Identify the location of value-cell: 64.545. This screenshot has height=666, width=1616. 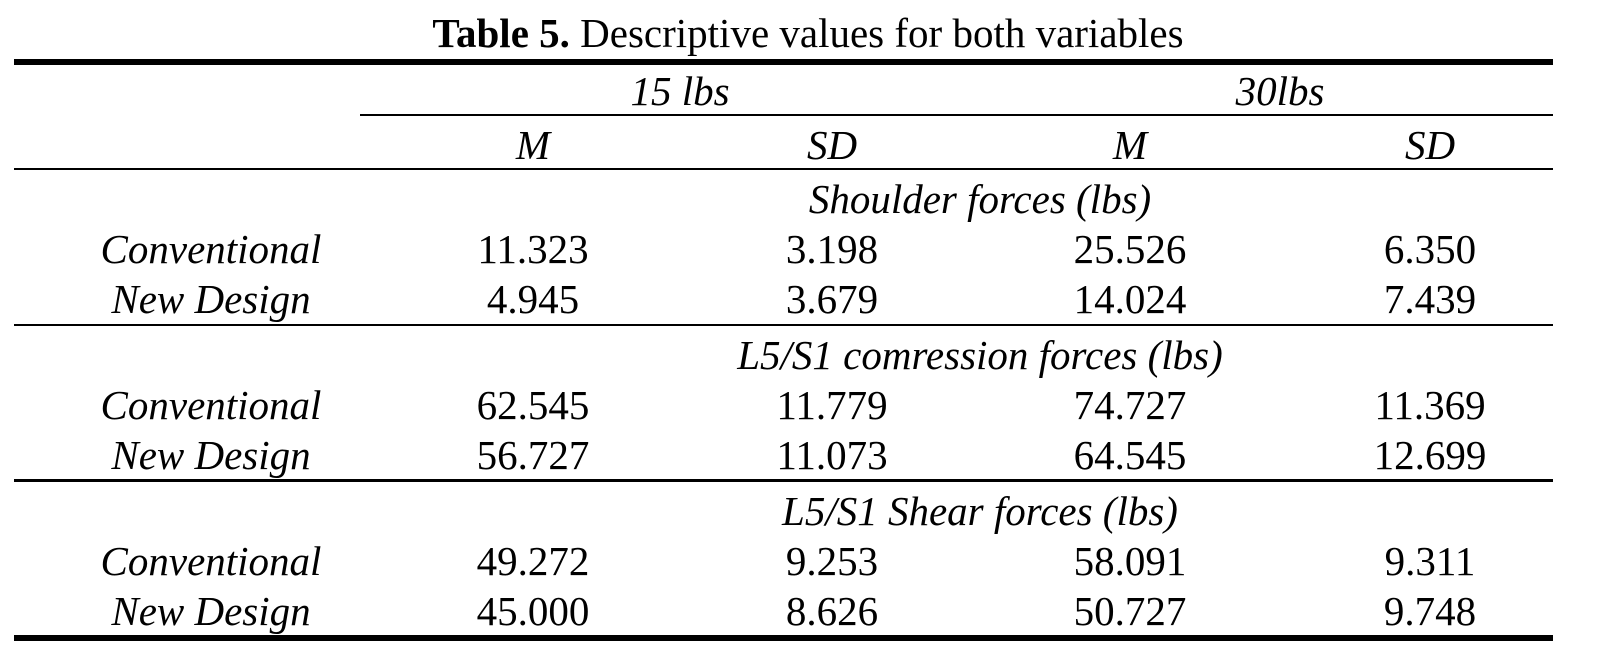
(1130, 455).